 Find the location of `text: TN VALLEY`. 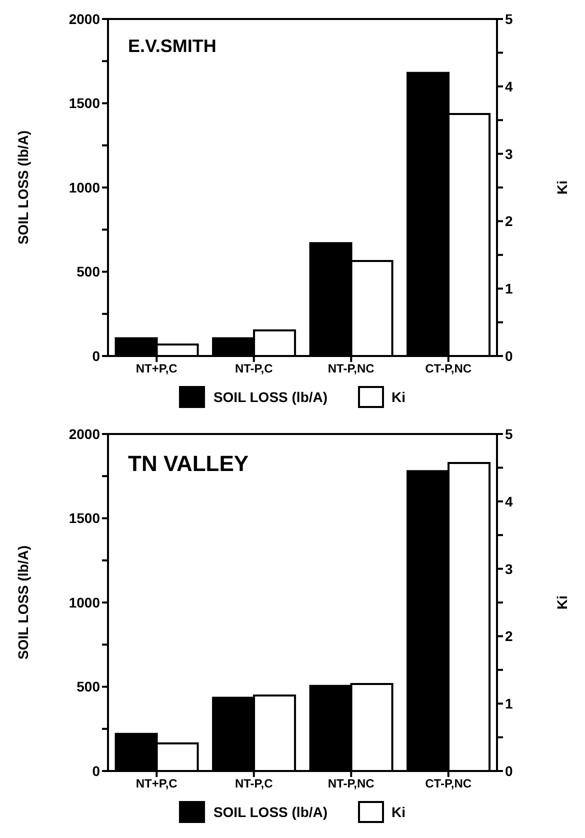

text: TN VALLEY is located at coordinates (188, 464).